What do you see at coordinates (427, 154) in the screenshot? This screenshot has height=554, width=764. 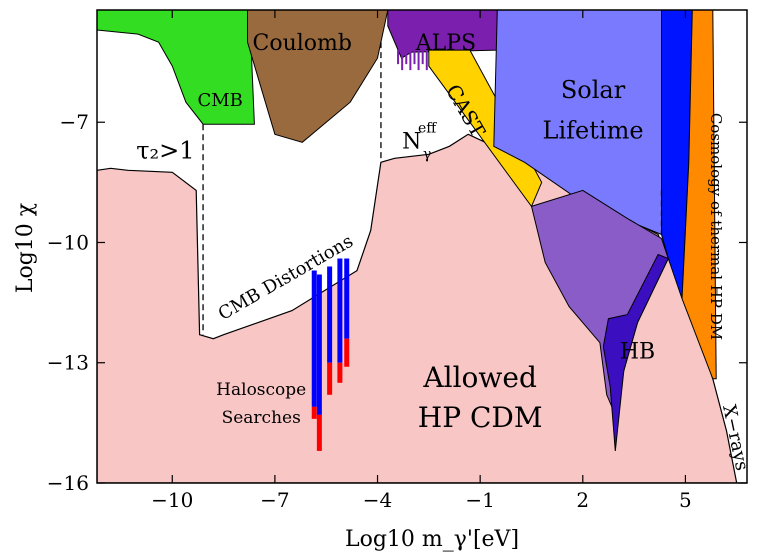 I see `chart-annotation: γ` at bounding box center [427, 154].